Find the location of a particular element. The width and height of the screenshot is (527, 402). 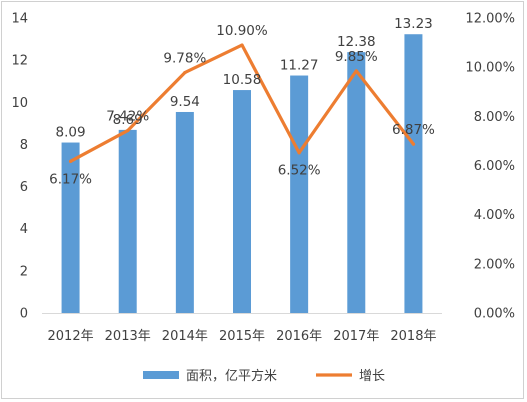

y-left-tick-label: 2 is located at coordinates (24, 271).